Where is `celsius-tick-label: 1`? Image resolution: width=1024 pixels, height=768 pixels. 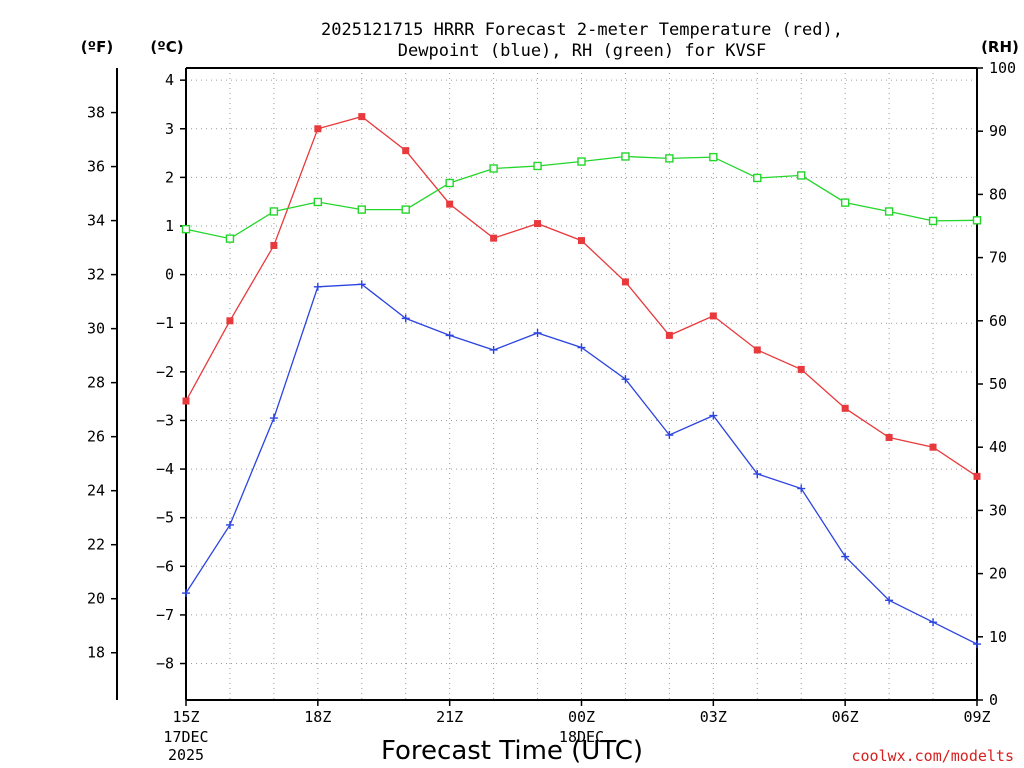 celsius-tick-label: 1 is located at coordinates (169, 226).